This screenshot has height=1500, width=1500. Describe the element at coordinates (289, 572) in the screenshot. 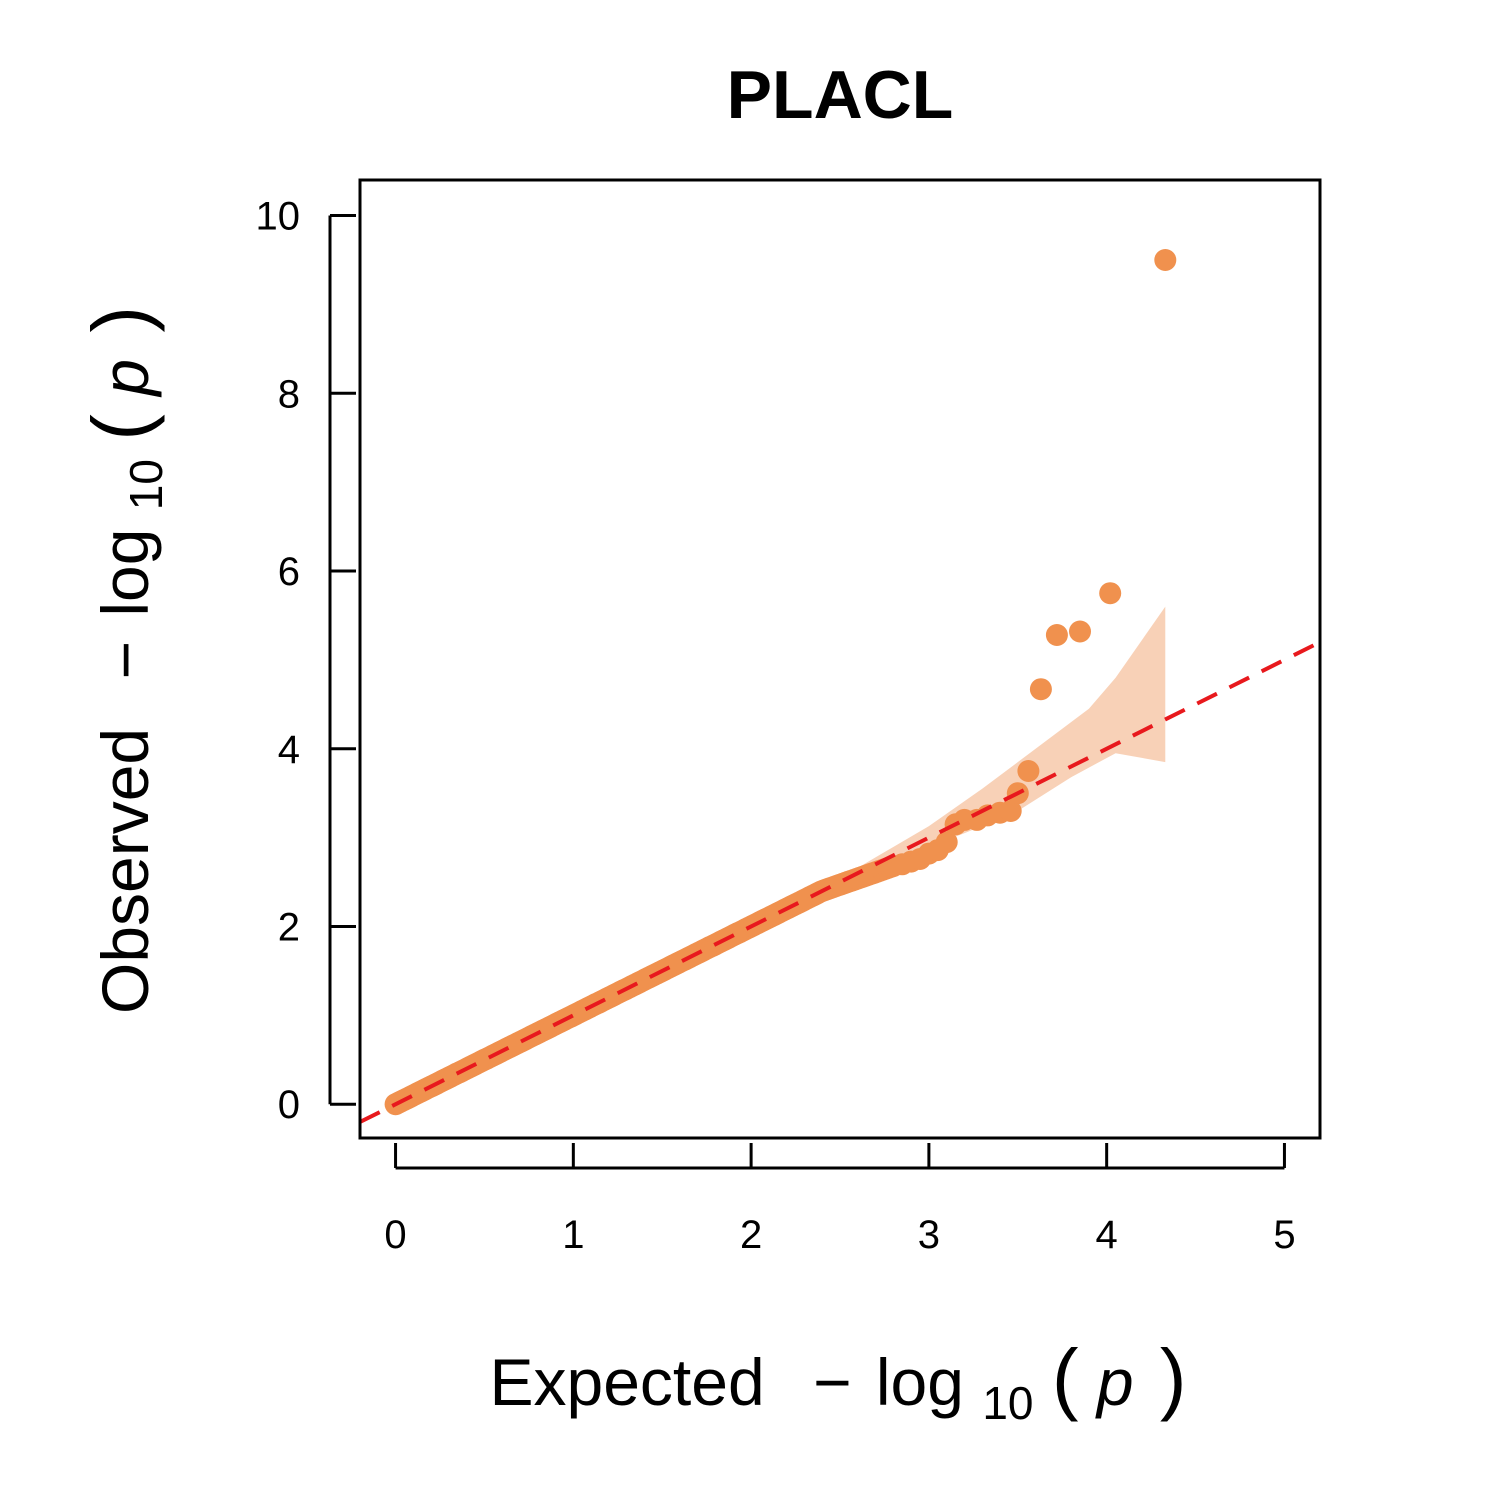

I see `y-tick-label: 6` at that location.